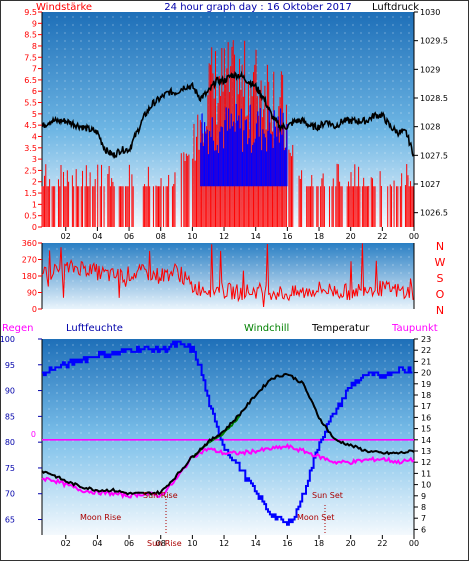 Image resolution: width=470 pixels, height=562 pixels. Describe the element at coordinates (224, 543) in the screenshot. I see `bottom-x-tick-label: 12` at that location.